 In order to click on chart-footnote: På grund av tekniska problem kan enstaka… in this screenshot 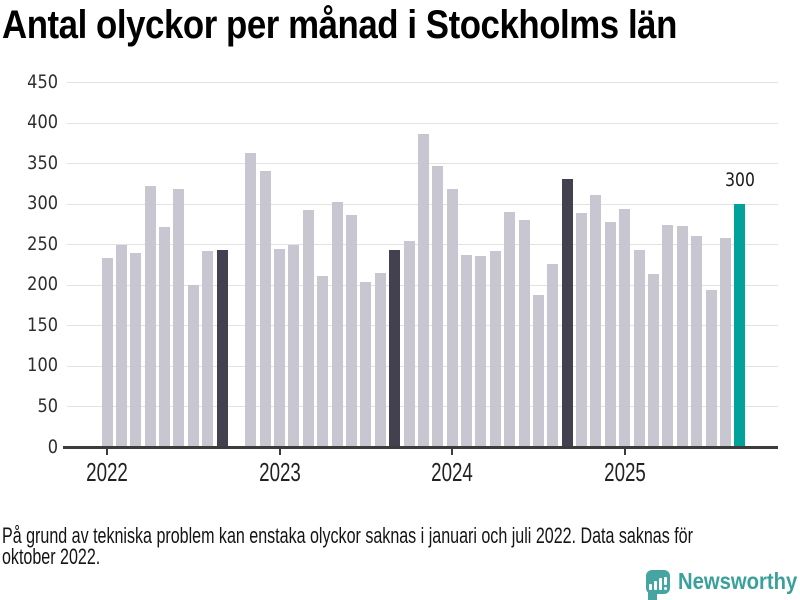, I will do `click(401, 546)`.